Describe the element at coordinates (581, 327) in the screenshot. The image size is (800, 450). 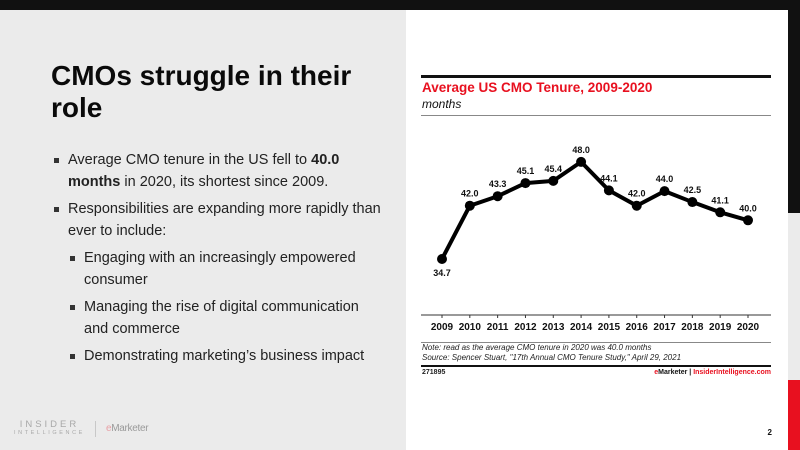
I see `x-tick-label: 2014` at that location.